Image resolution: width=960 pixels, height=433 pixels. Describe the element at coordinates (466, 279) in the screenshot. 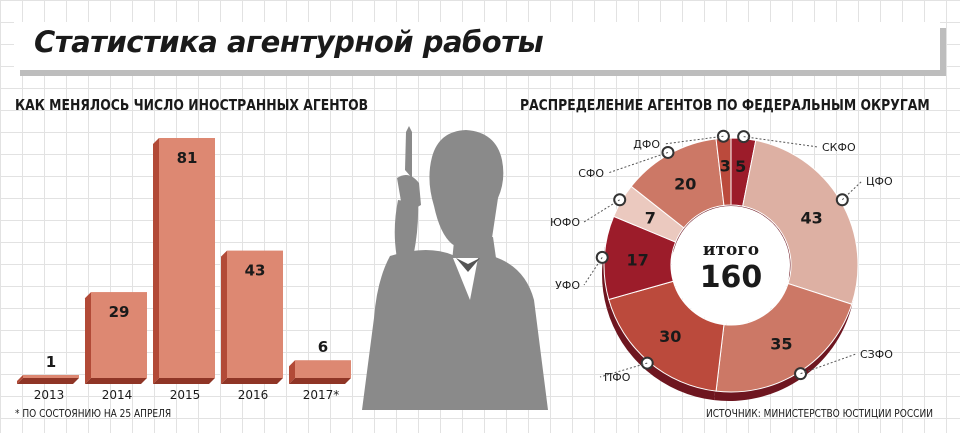

I see `agent-shirt` at that location.